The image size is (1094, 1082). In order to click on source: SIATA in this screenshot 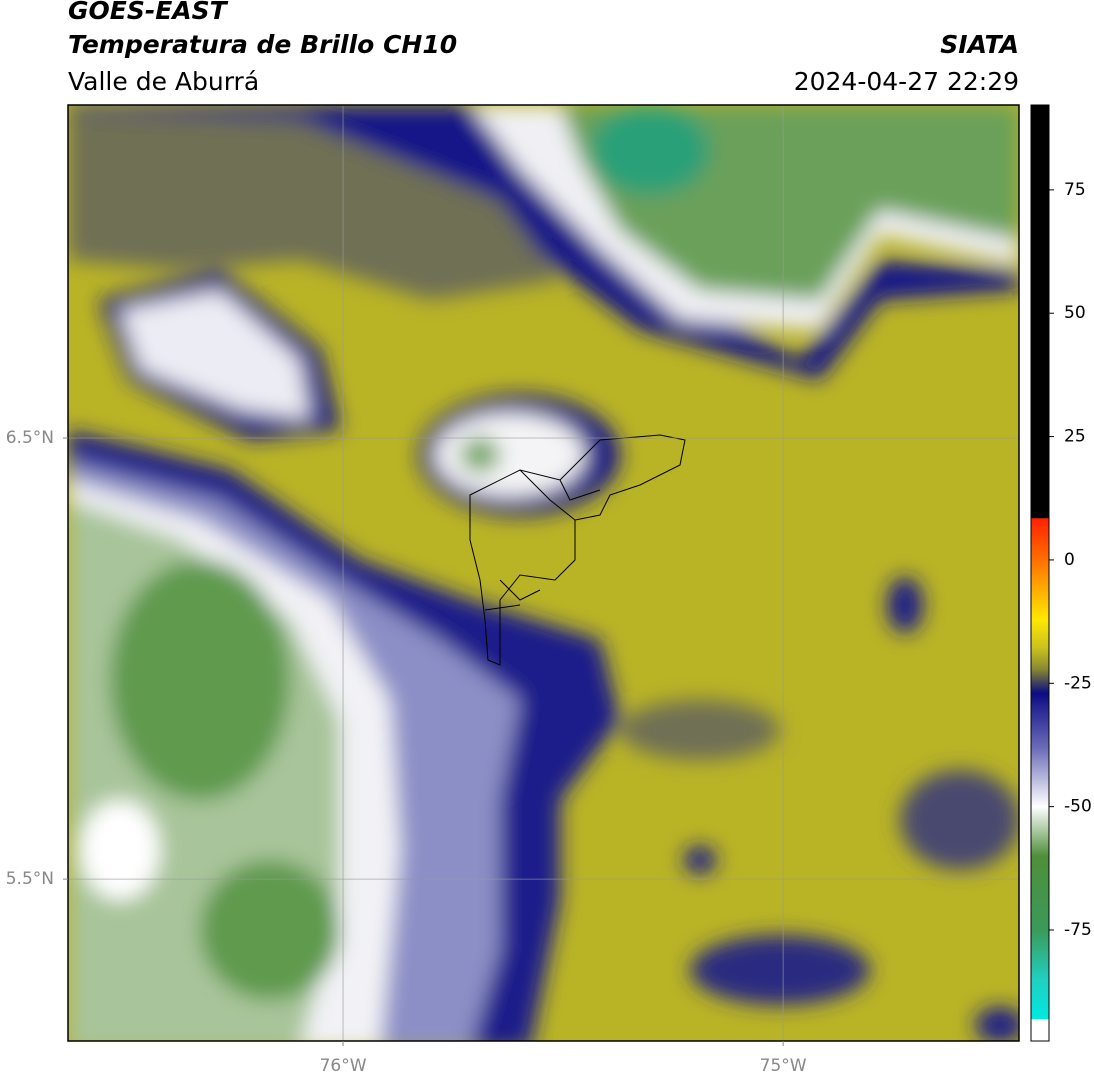, I will do `click(979, 44)`.